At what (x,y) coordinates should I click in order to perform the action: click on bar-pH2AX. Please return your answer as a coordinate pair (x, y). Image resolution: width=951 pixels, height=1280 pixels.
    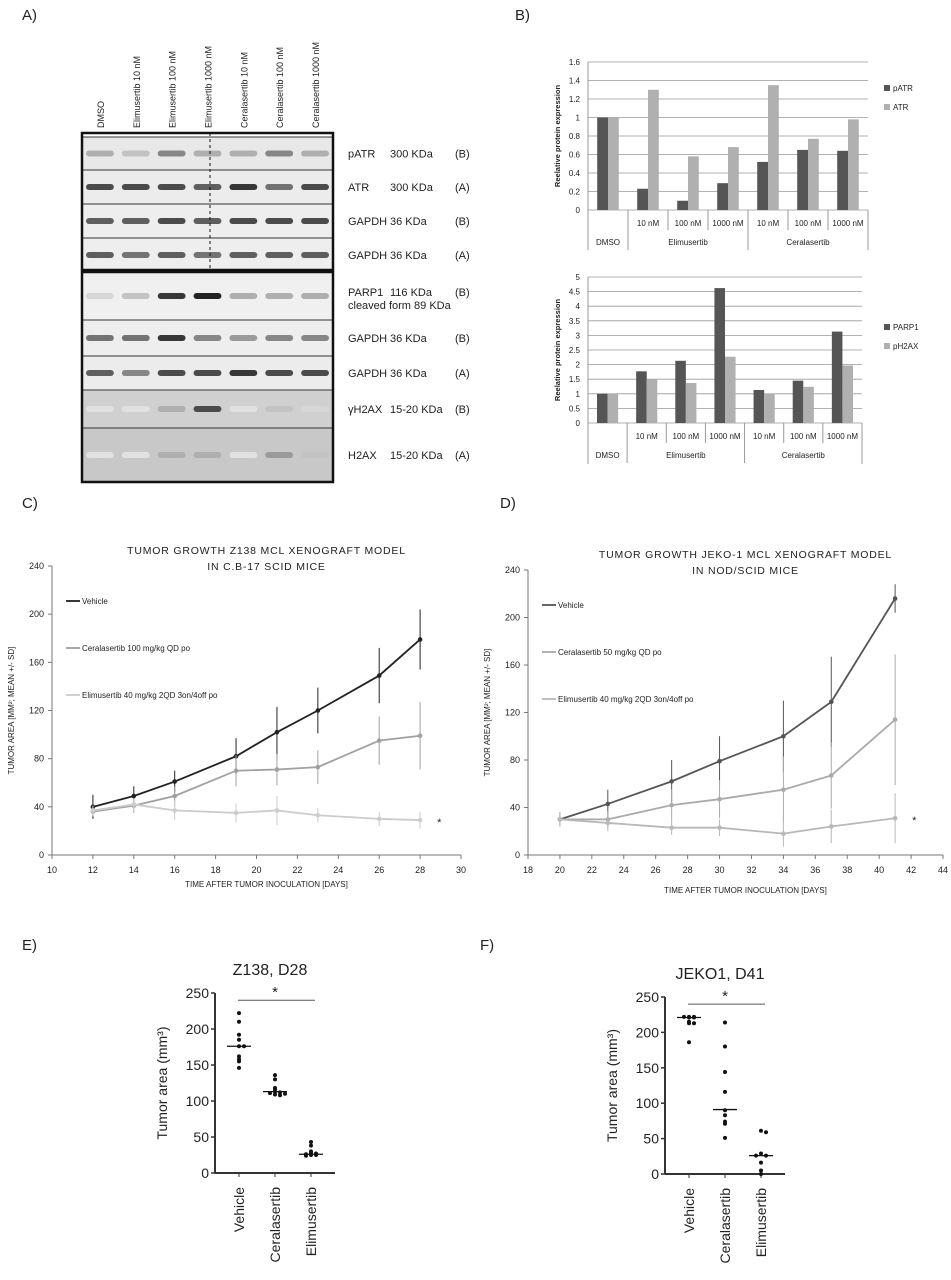
    Looking at the image, I should click on (691, 402).